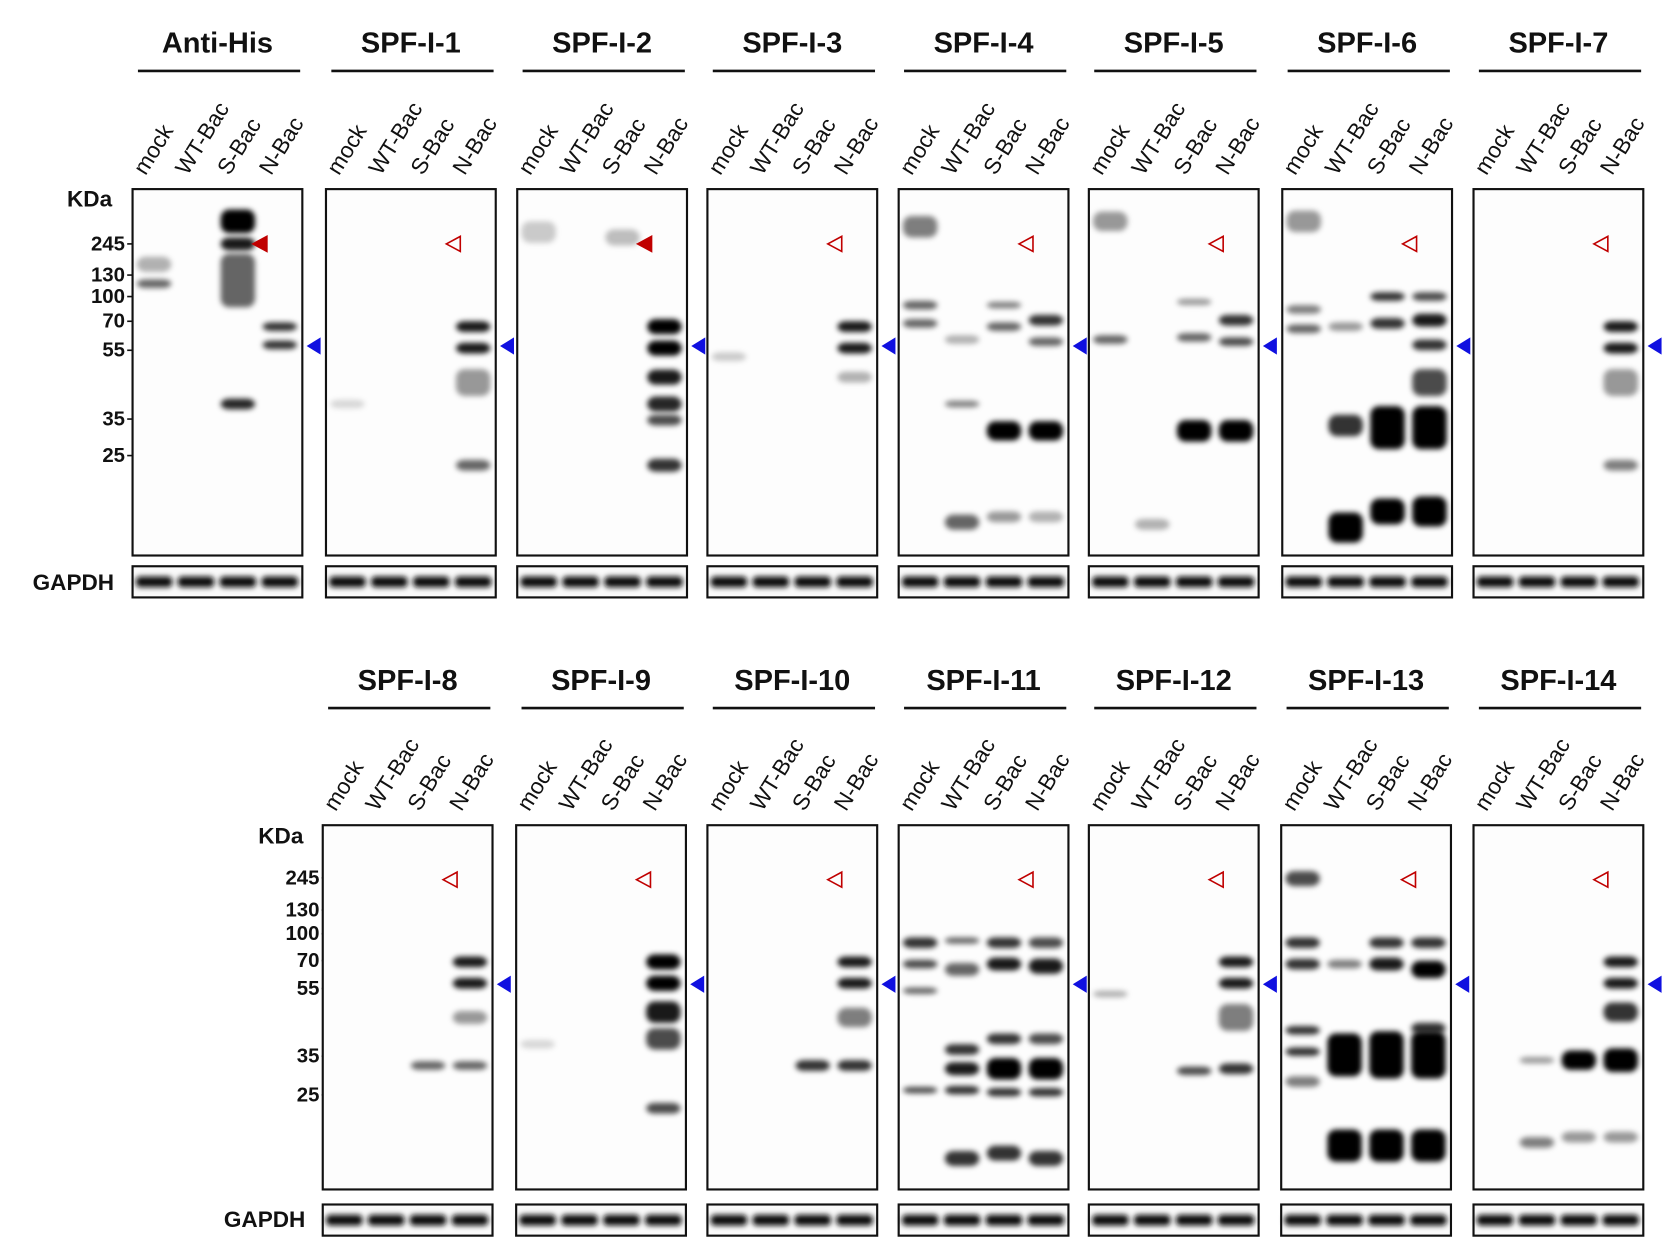 This screenshot has width=1677, height=1255. I want to click on panel-title: SPF-I-1, so click(411, 44).